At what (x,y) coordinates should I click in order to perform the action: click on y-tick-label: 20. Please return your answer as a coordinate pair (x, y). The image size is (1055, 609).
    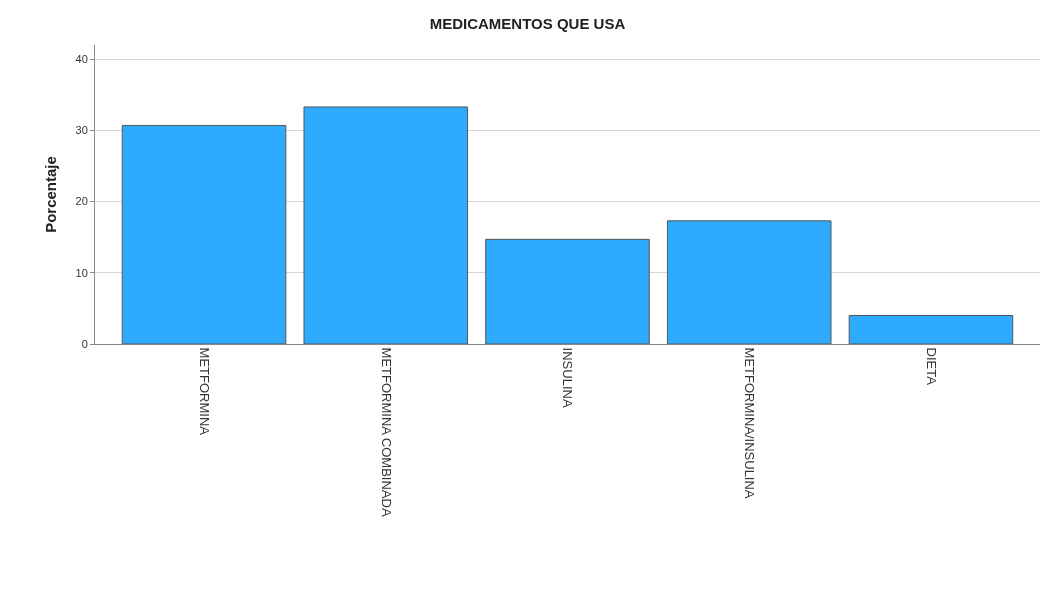
    Looking at the image, I should click on (81, 201).